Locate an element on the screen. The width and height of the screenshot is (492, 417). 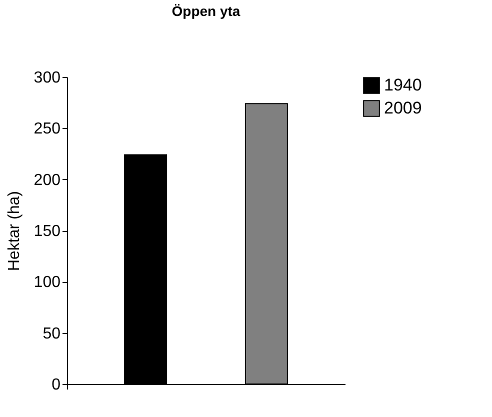
y-tick-label: 200 is located at coordinates (47, 180).